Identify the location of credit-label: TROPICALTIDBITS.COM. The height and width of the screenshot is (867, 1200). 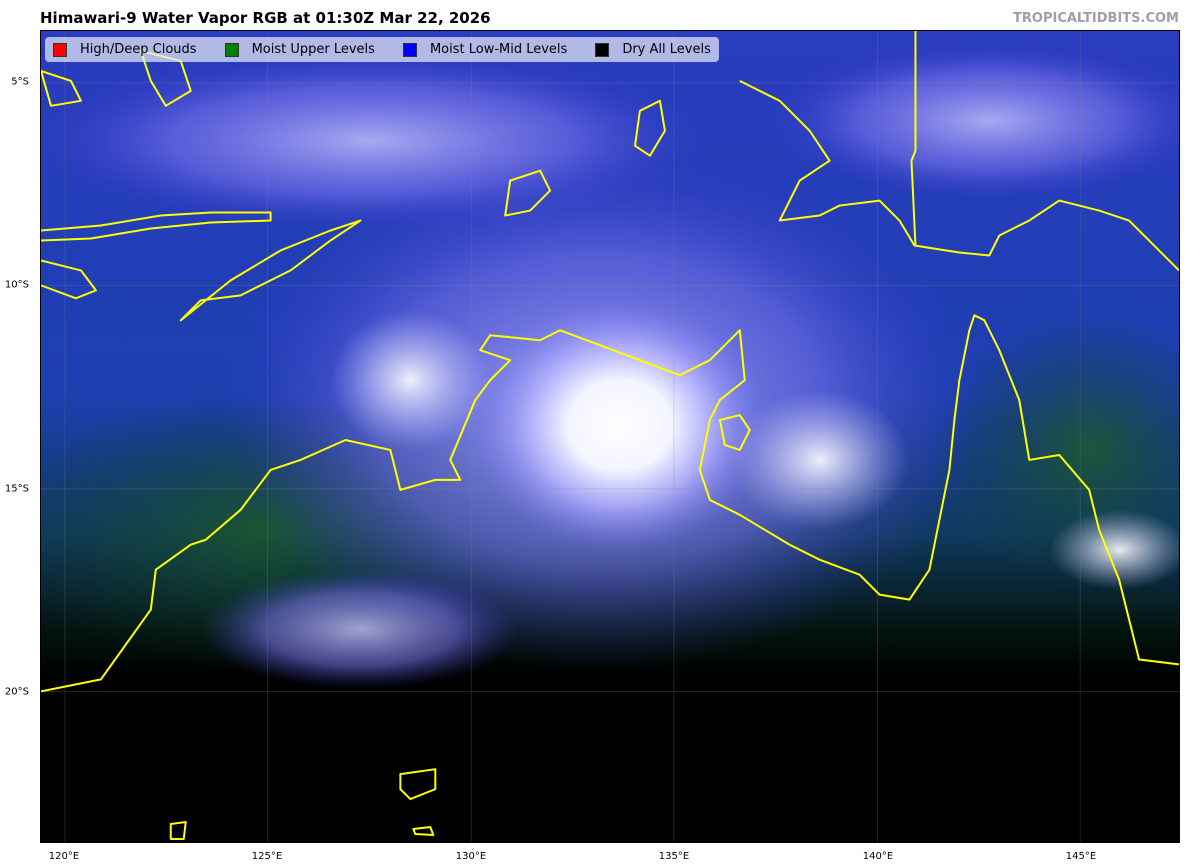
(1096, 18).